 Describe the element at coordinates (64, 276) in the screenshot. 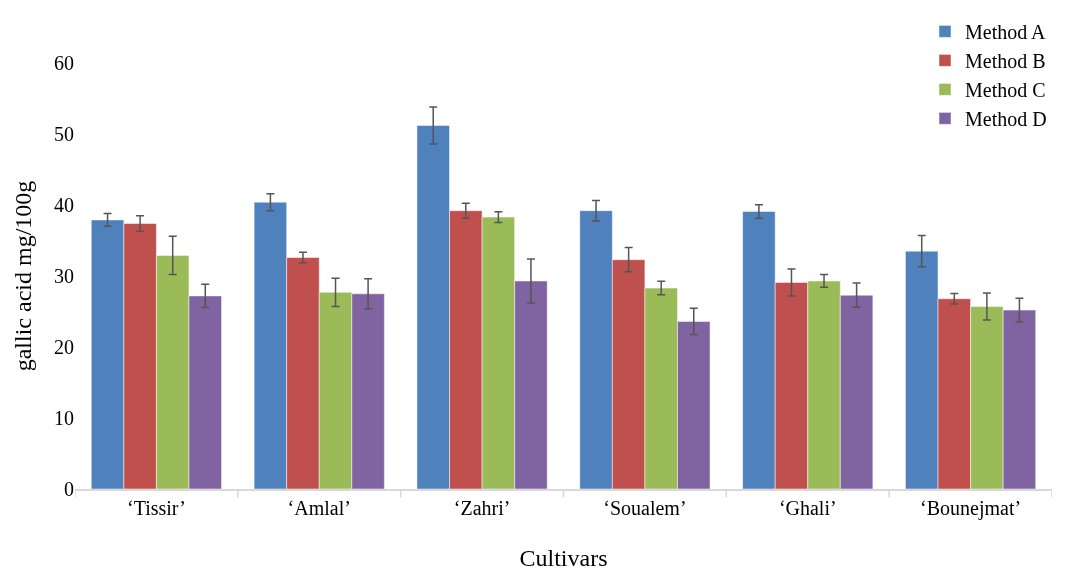

I see `y-tick-label: 30` at that location.